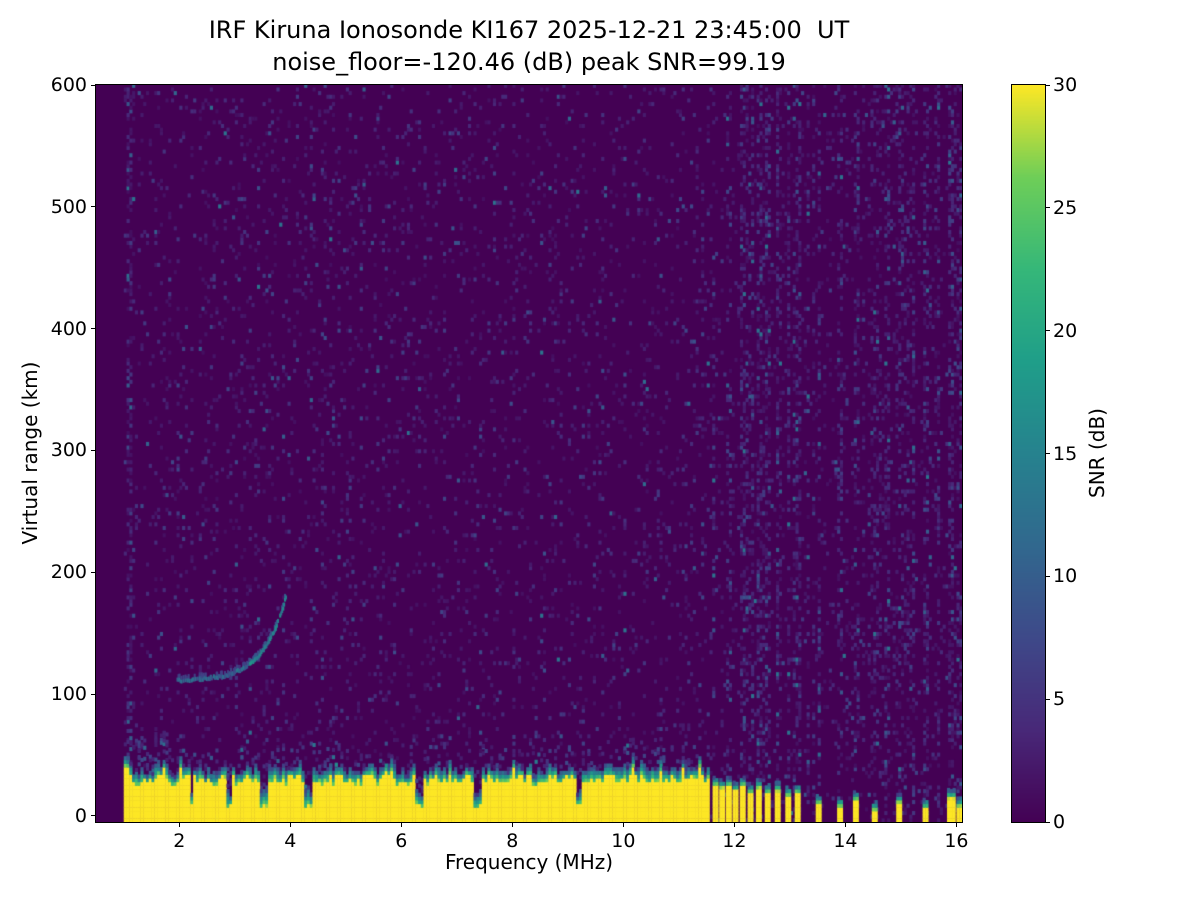 Image resolution: width=1200 pixels, height=900 pixels. What do you see at coordinates (1065, 453) in the screenshot?
I see `colorbar-tick-label: 15` at bounding box center [1065, 453].